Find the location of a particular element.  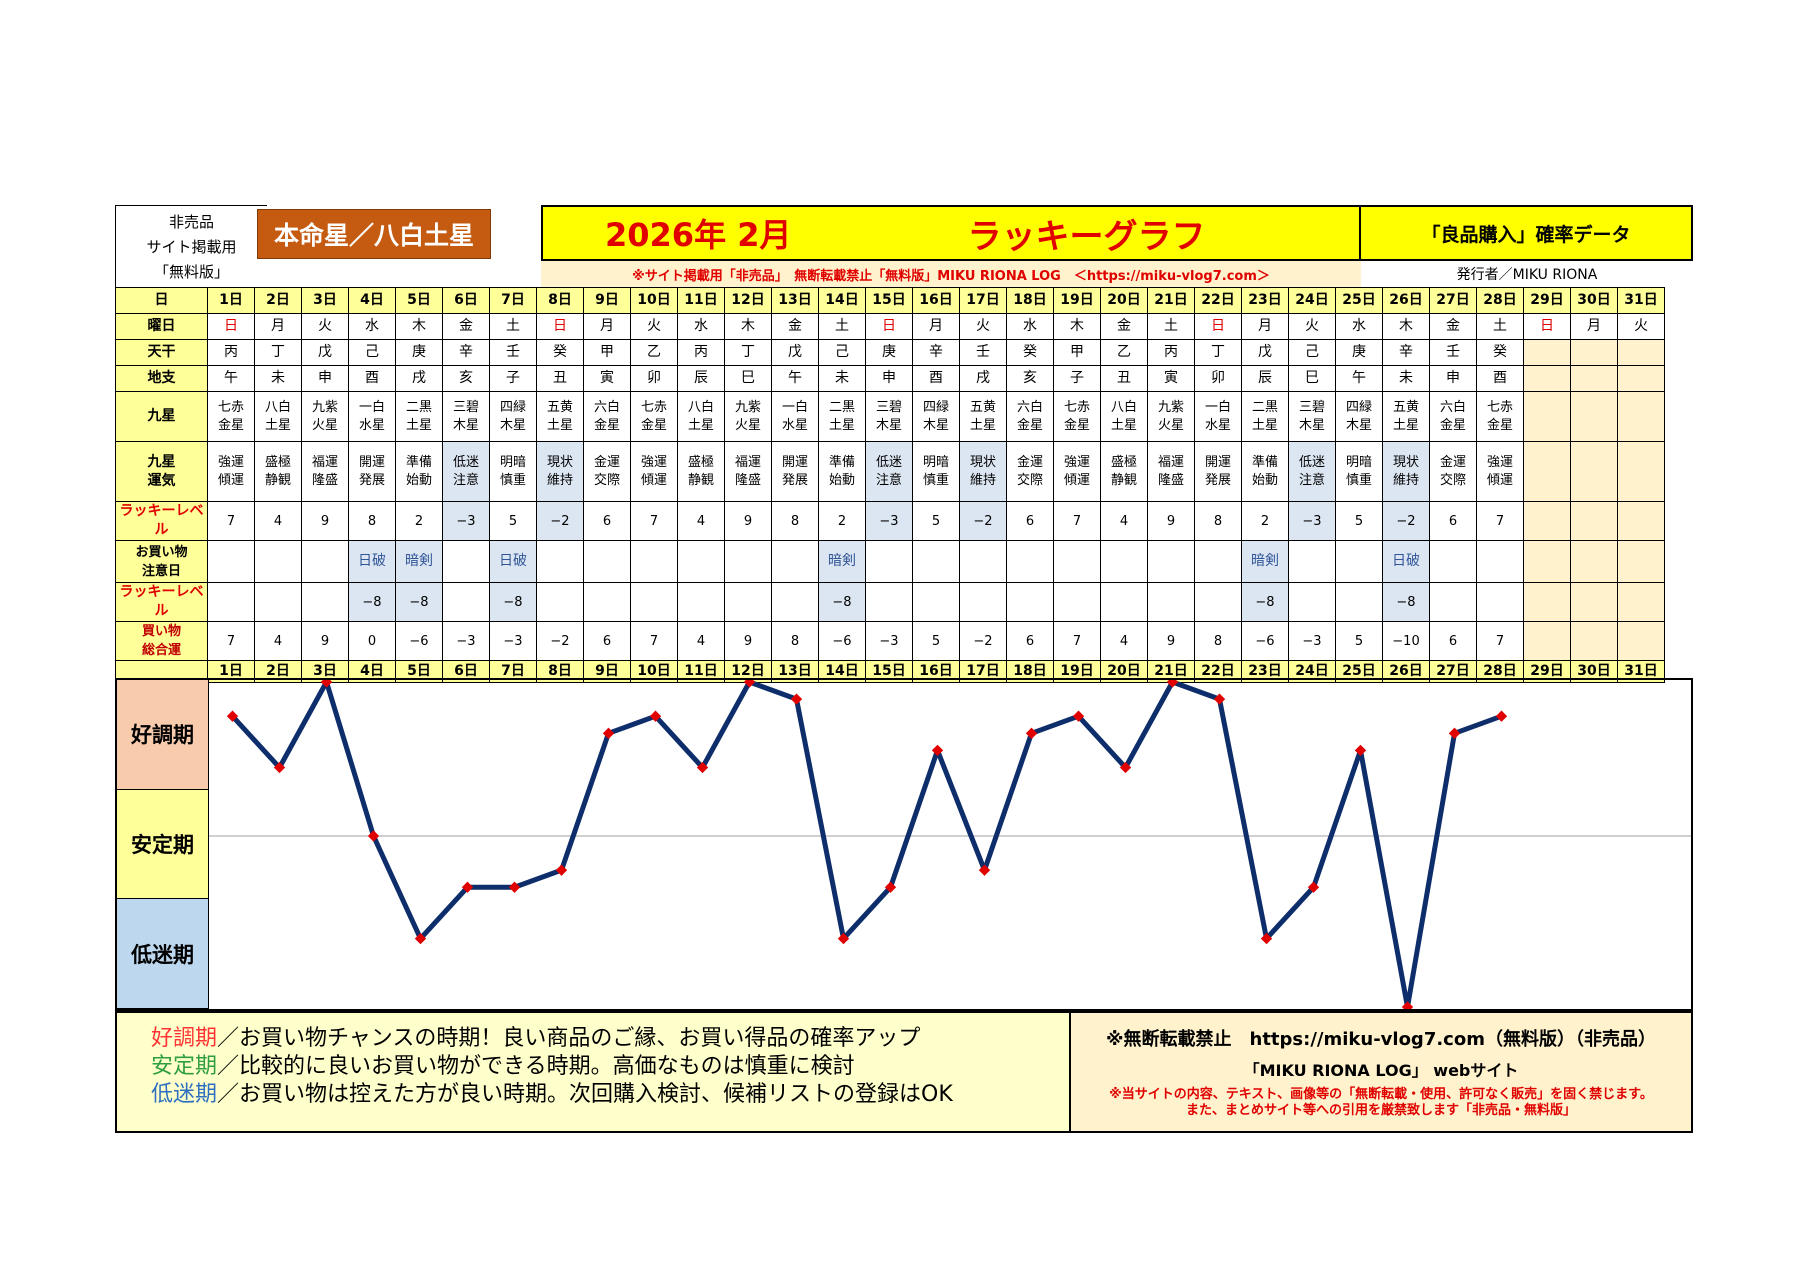

nonsale-label: 非売品 サイト掲載用 「無料版」 is located at coordinates (191, 247).